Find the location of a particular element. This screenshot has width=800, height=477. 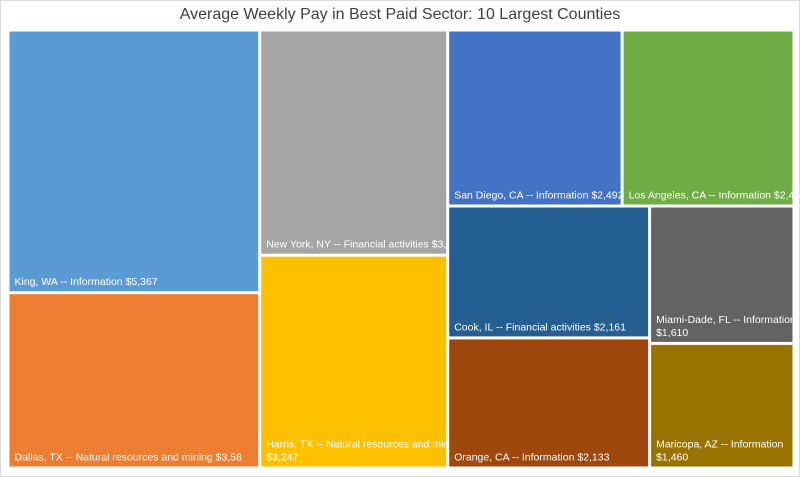

treemap-tile-label: Cook, IL -- Financial activities $2,161 is located at coordinates (540, 327).